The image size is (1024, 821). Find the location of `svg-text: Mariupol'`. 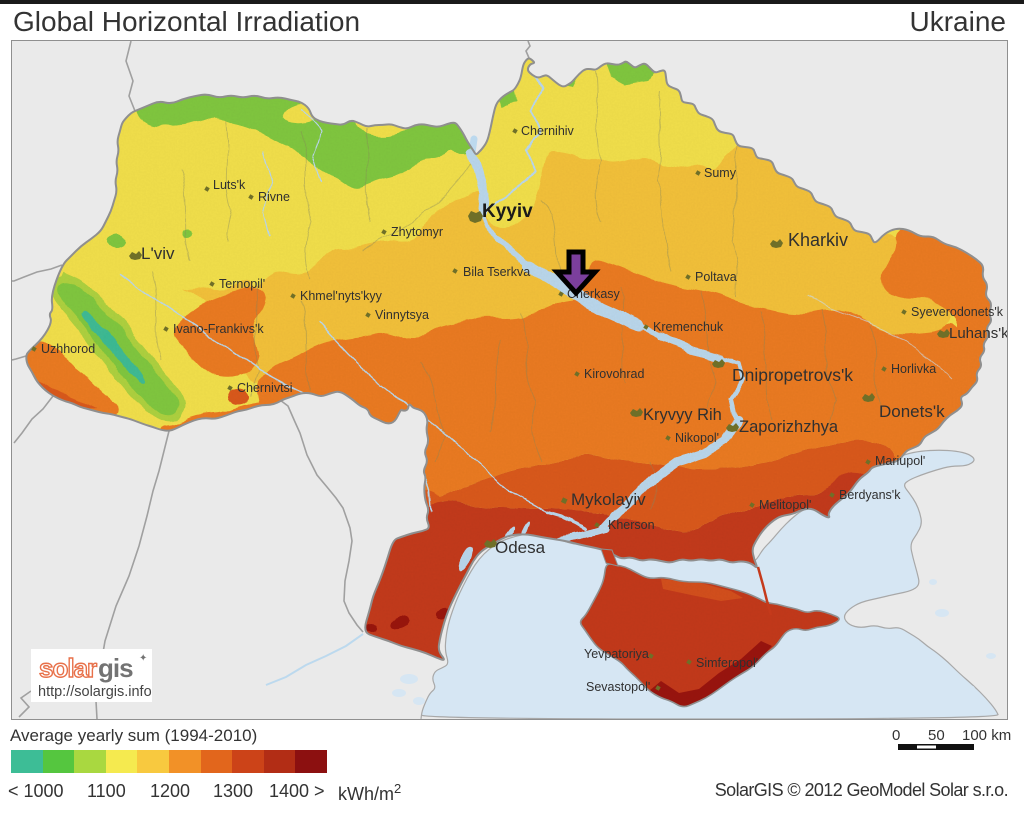

svg-text: Mariupol' is located at coordinates (900, 461).